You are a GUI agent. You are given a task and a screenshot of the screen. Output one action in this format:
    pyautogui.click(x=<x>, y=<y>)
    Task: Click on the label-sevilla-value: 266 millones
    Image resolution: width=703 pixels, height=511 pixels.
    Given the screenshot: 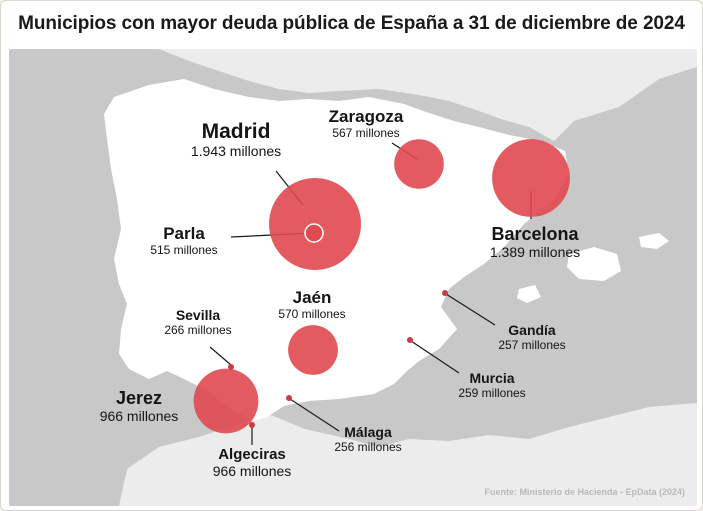 What is the action you would take?
    pyautogui.click(x=198, y=330)
    